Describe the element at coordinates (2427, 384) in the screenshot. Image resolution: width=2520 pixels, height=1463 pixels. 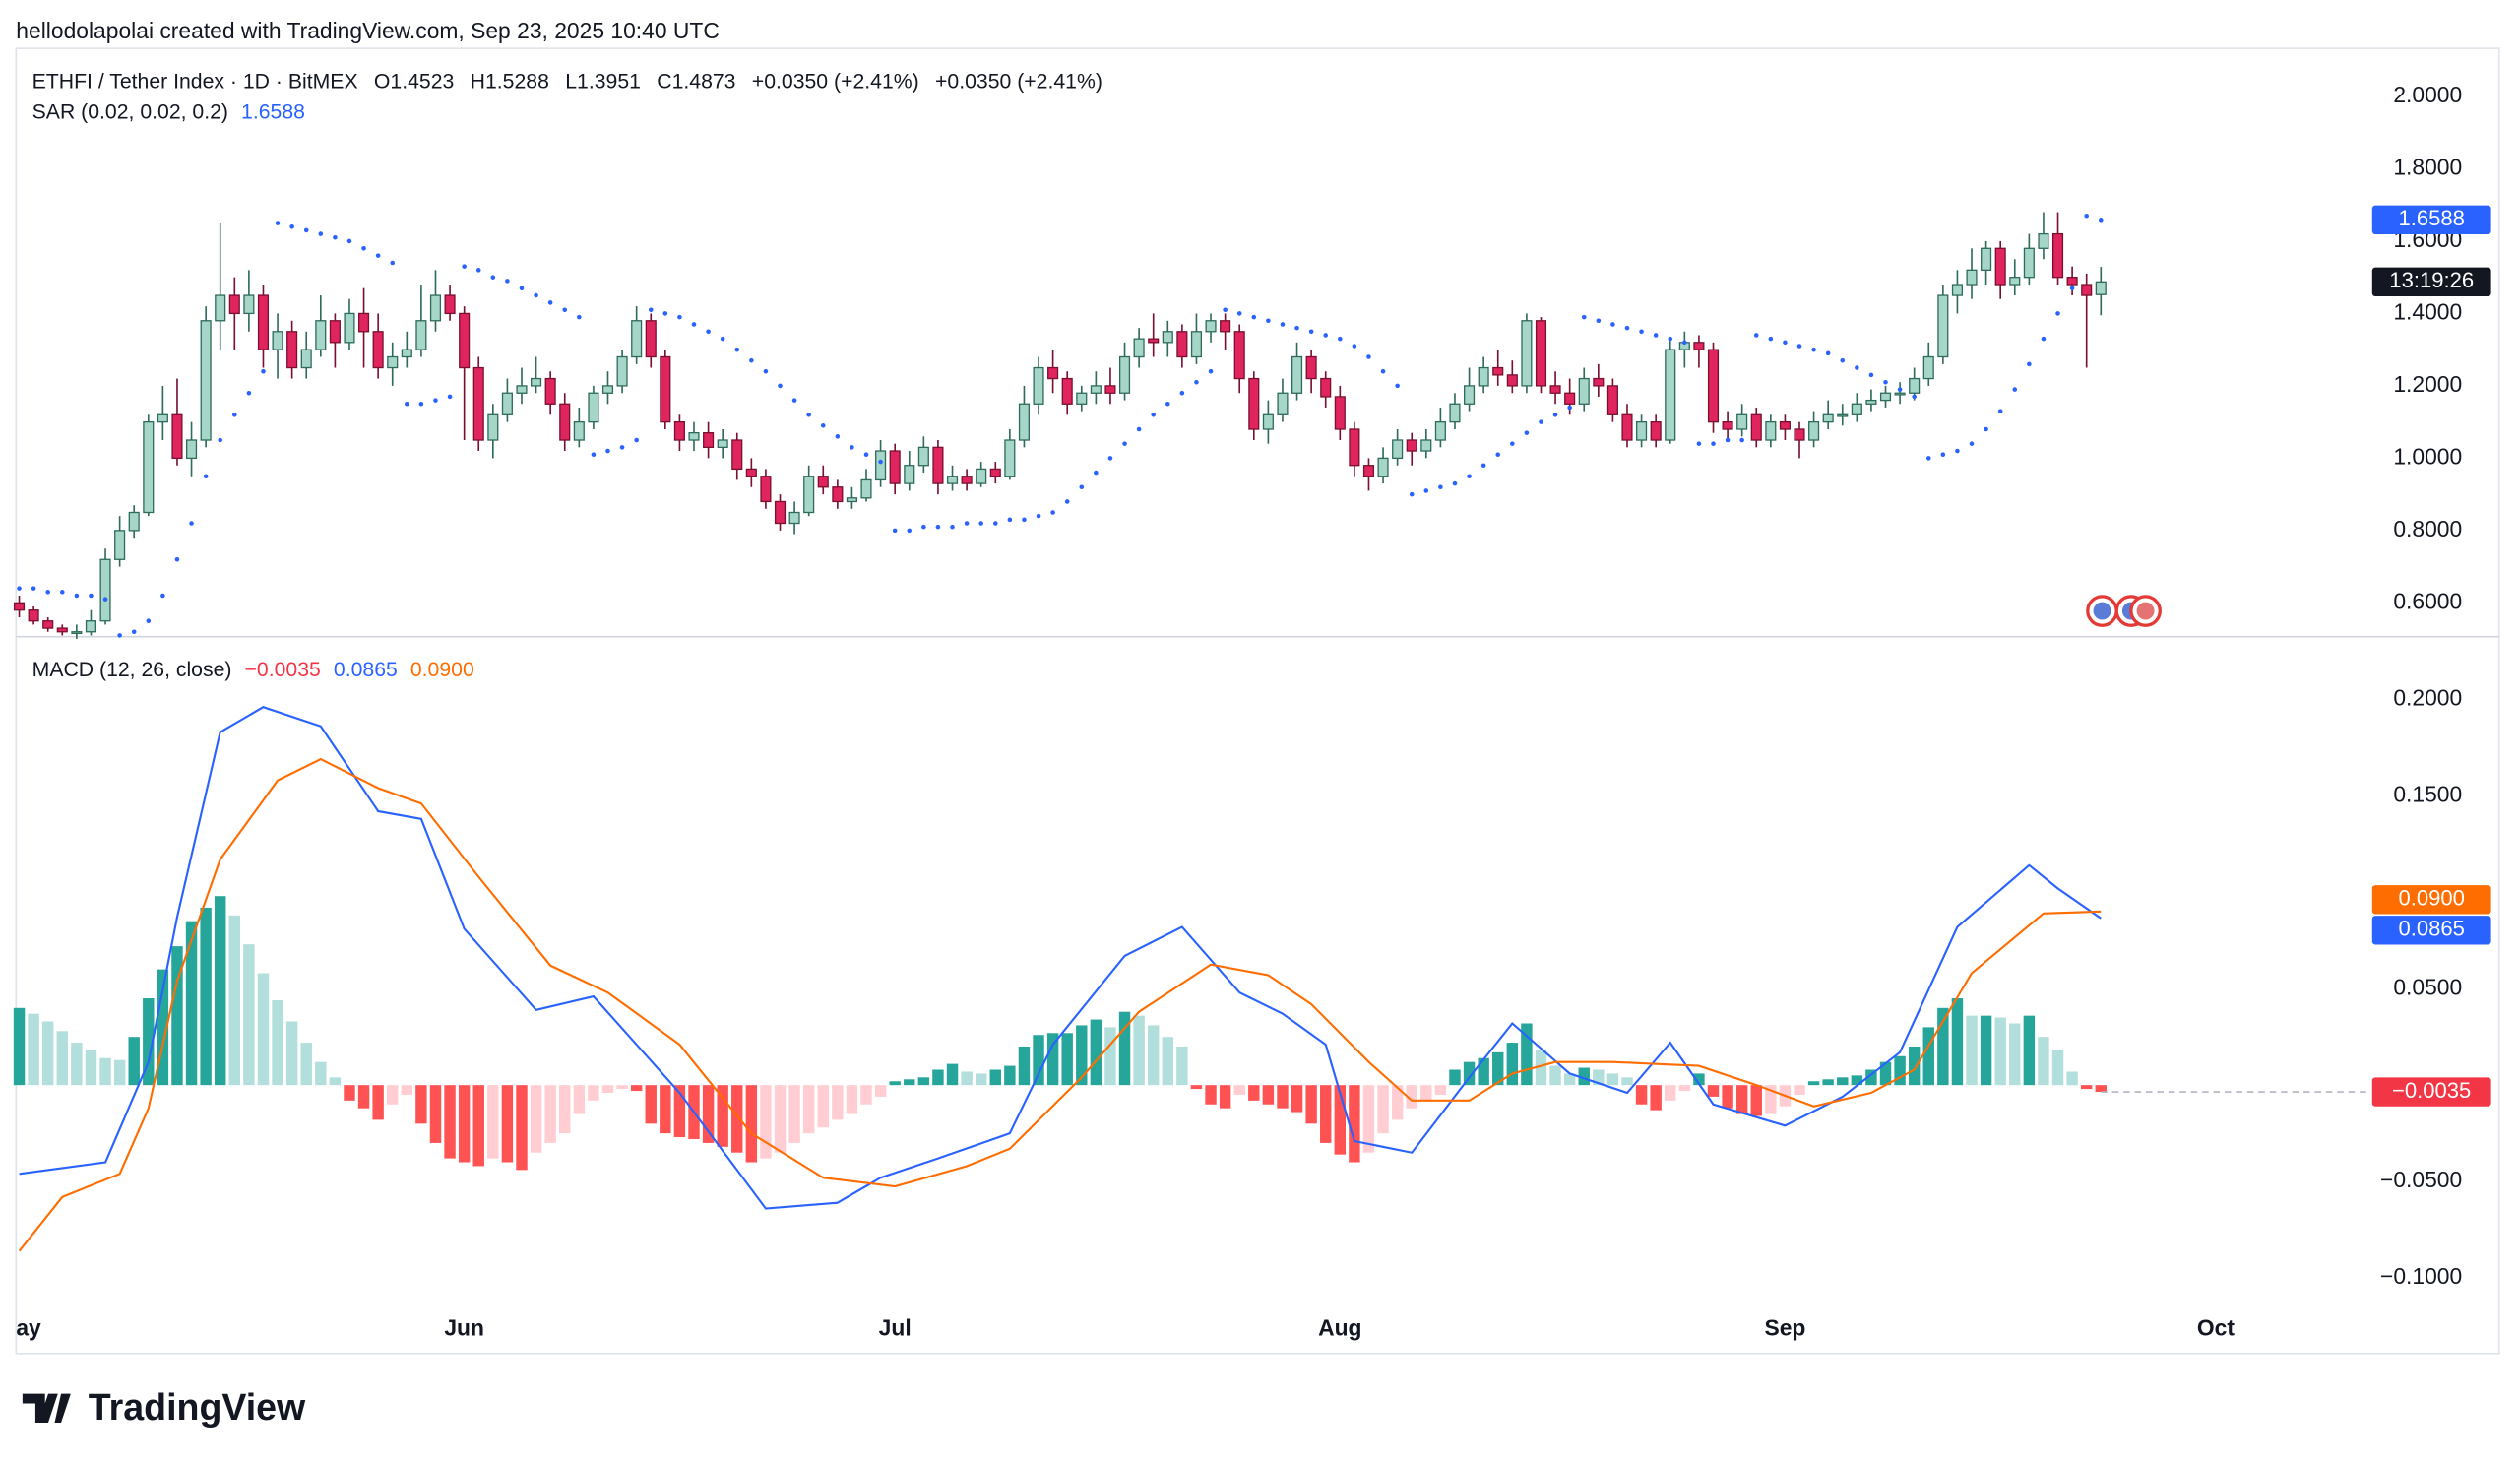
I see `y-tick-label: 1.2000` at that location.